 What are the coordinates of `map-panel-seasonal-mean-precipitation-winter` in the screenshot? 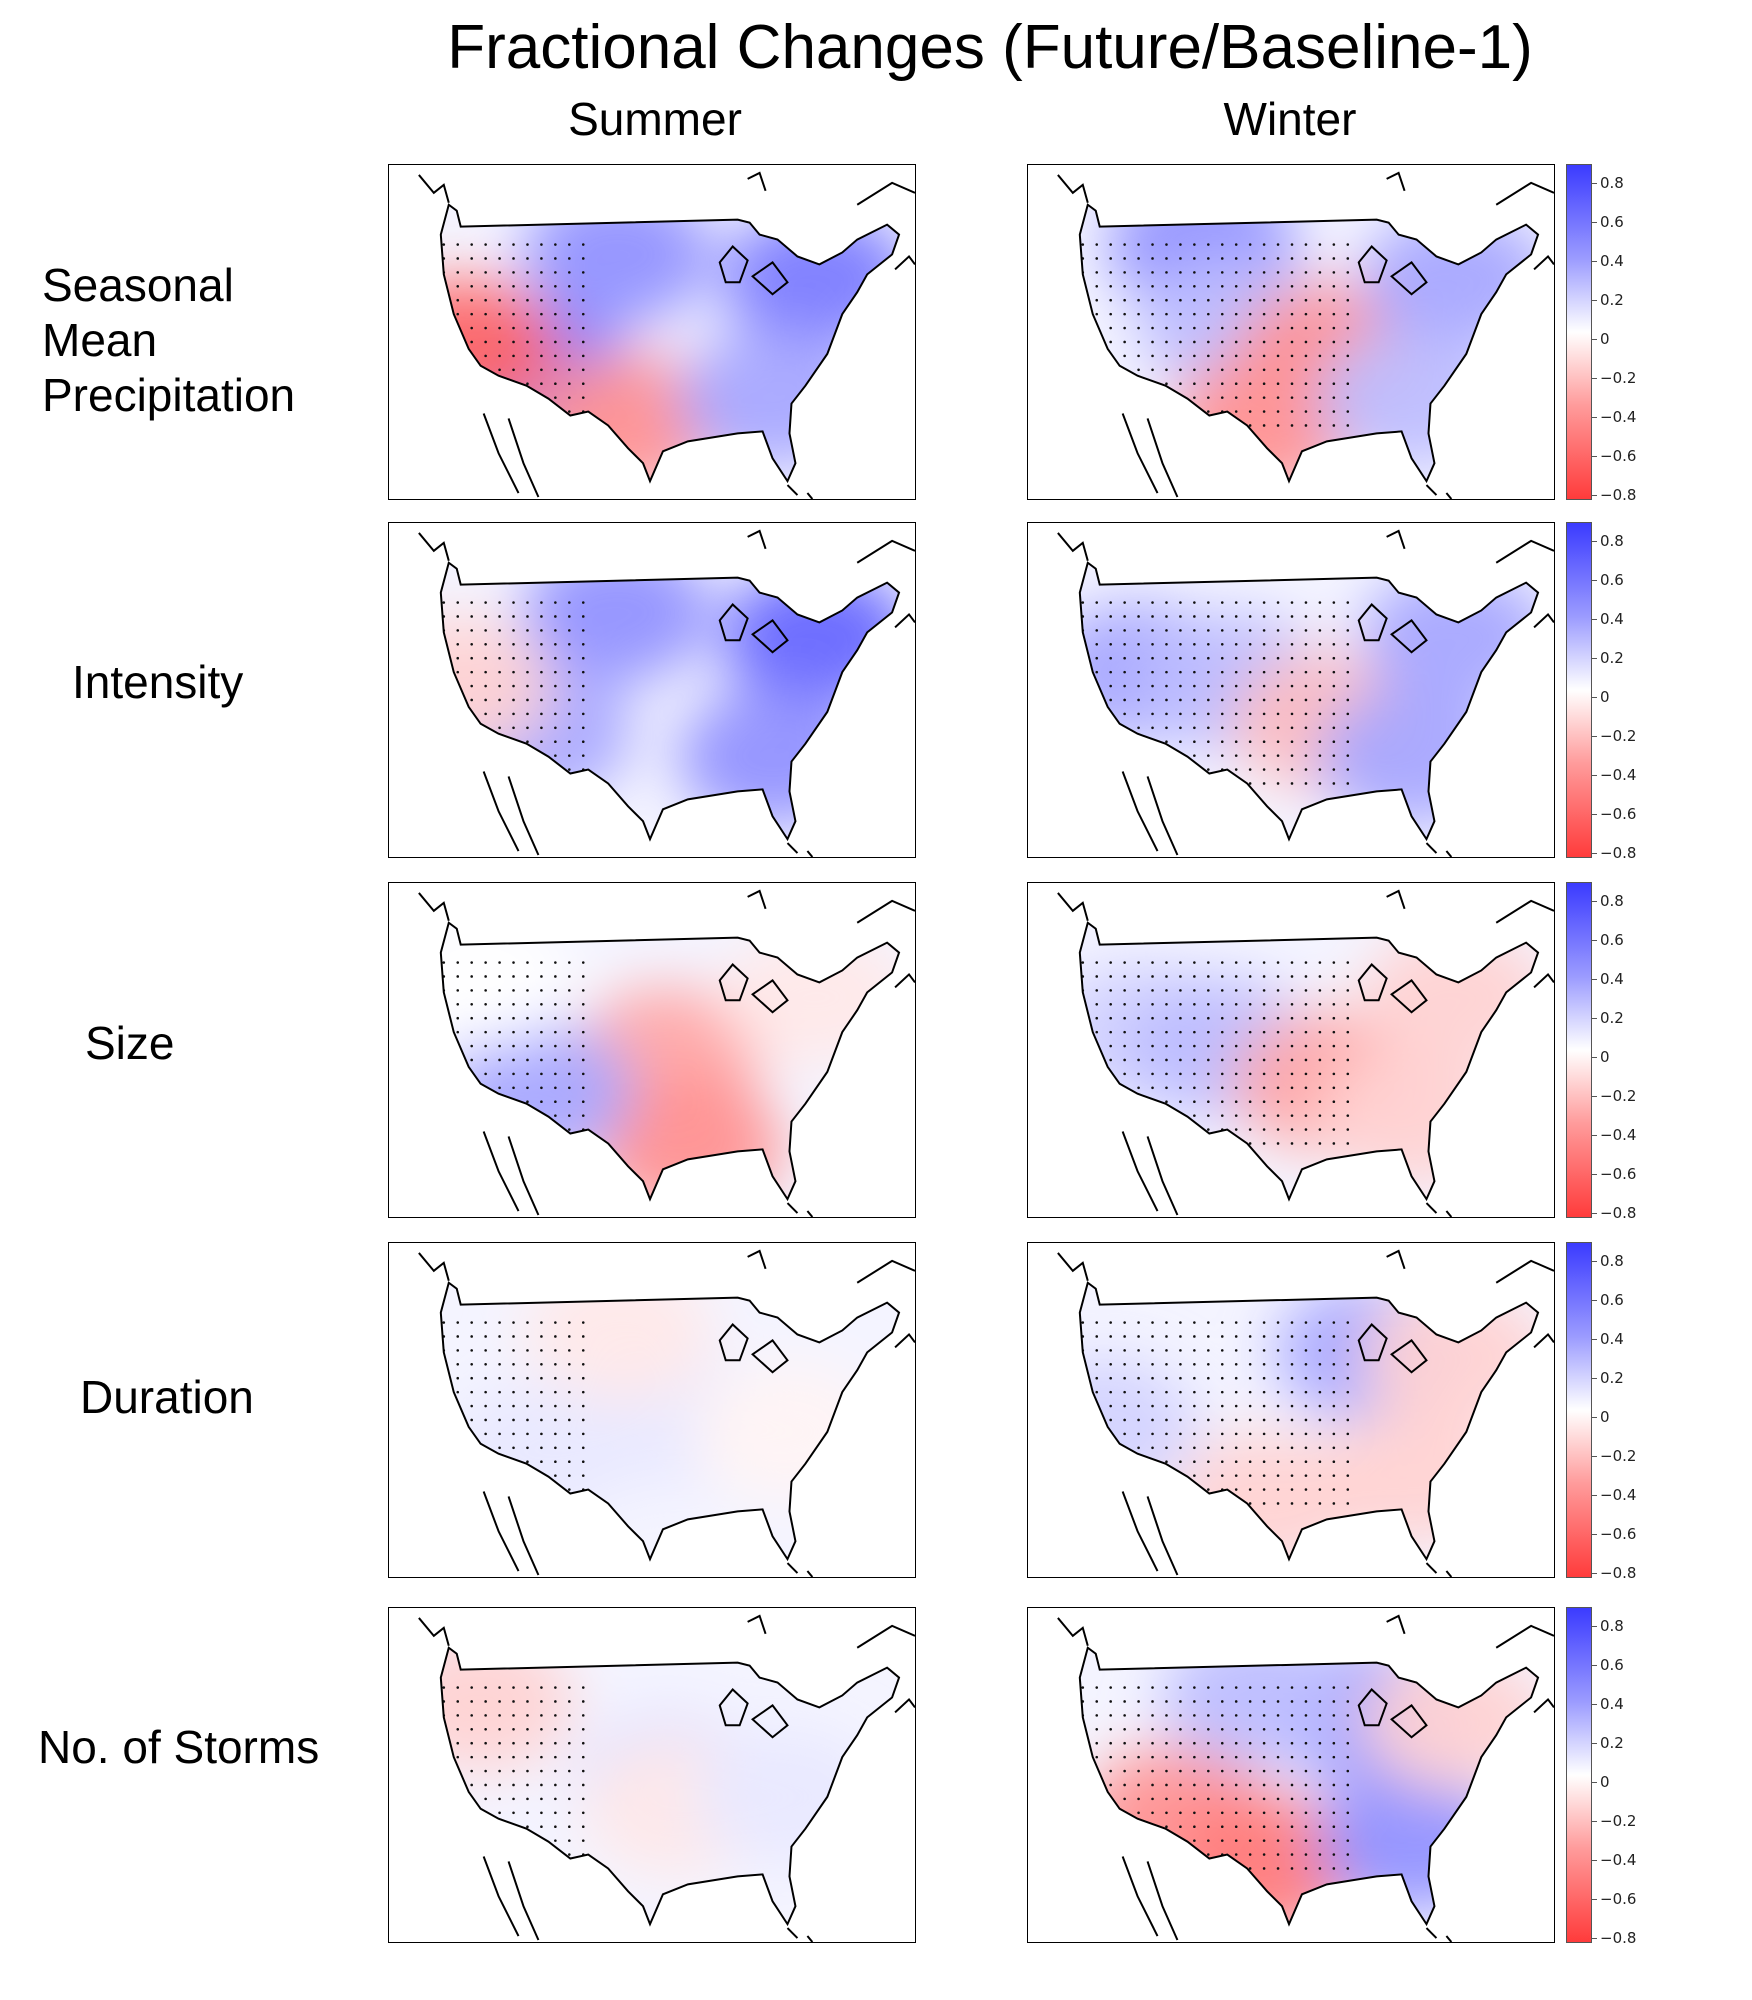 It's located at (1291, 332).